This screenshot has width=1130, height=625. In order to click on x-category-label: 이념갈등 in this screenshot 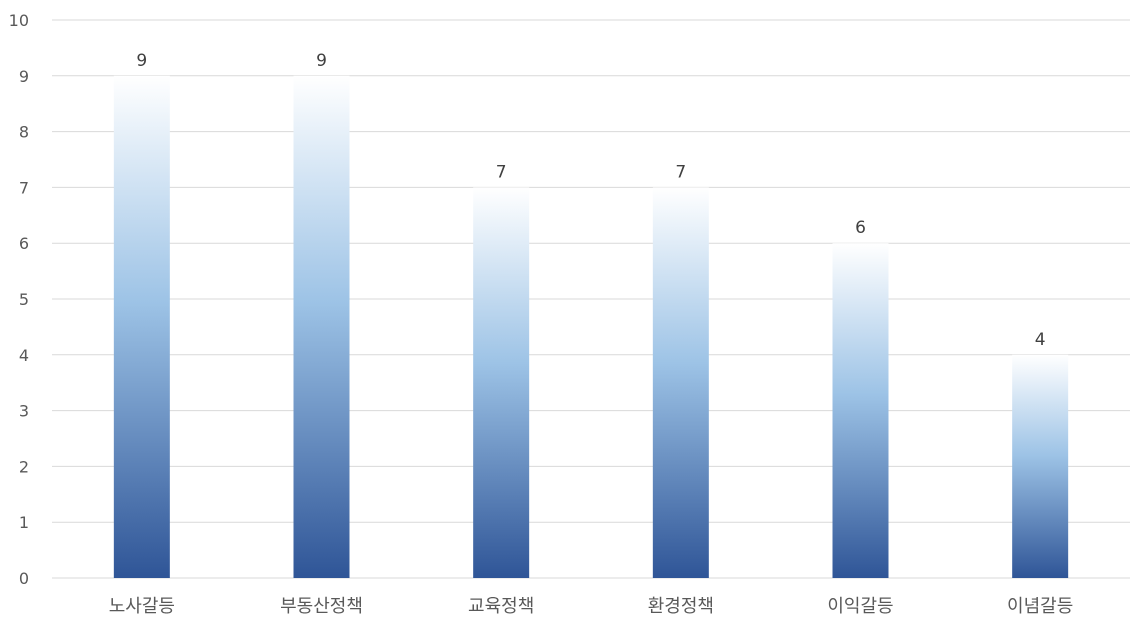, I will do `click(1040, 606)`.